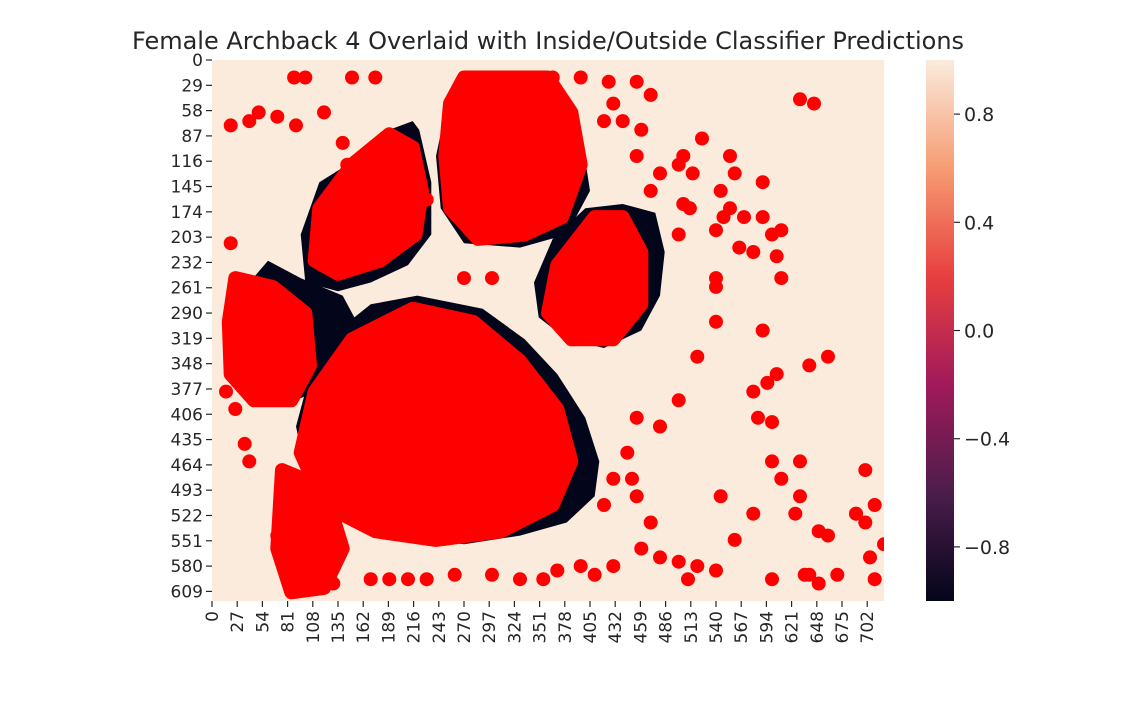 The image size is (1132, 709). I want to click on colorbar: 0.8 0.4 0.0 −0.4 −0.8, so click(968, 330).